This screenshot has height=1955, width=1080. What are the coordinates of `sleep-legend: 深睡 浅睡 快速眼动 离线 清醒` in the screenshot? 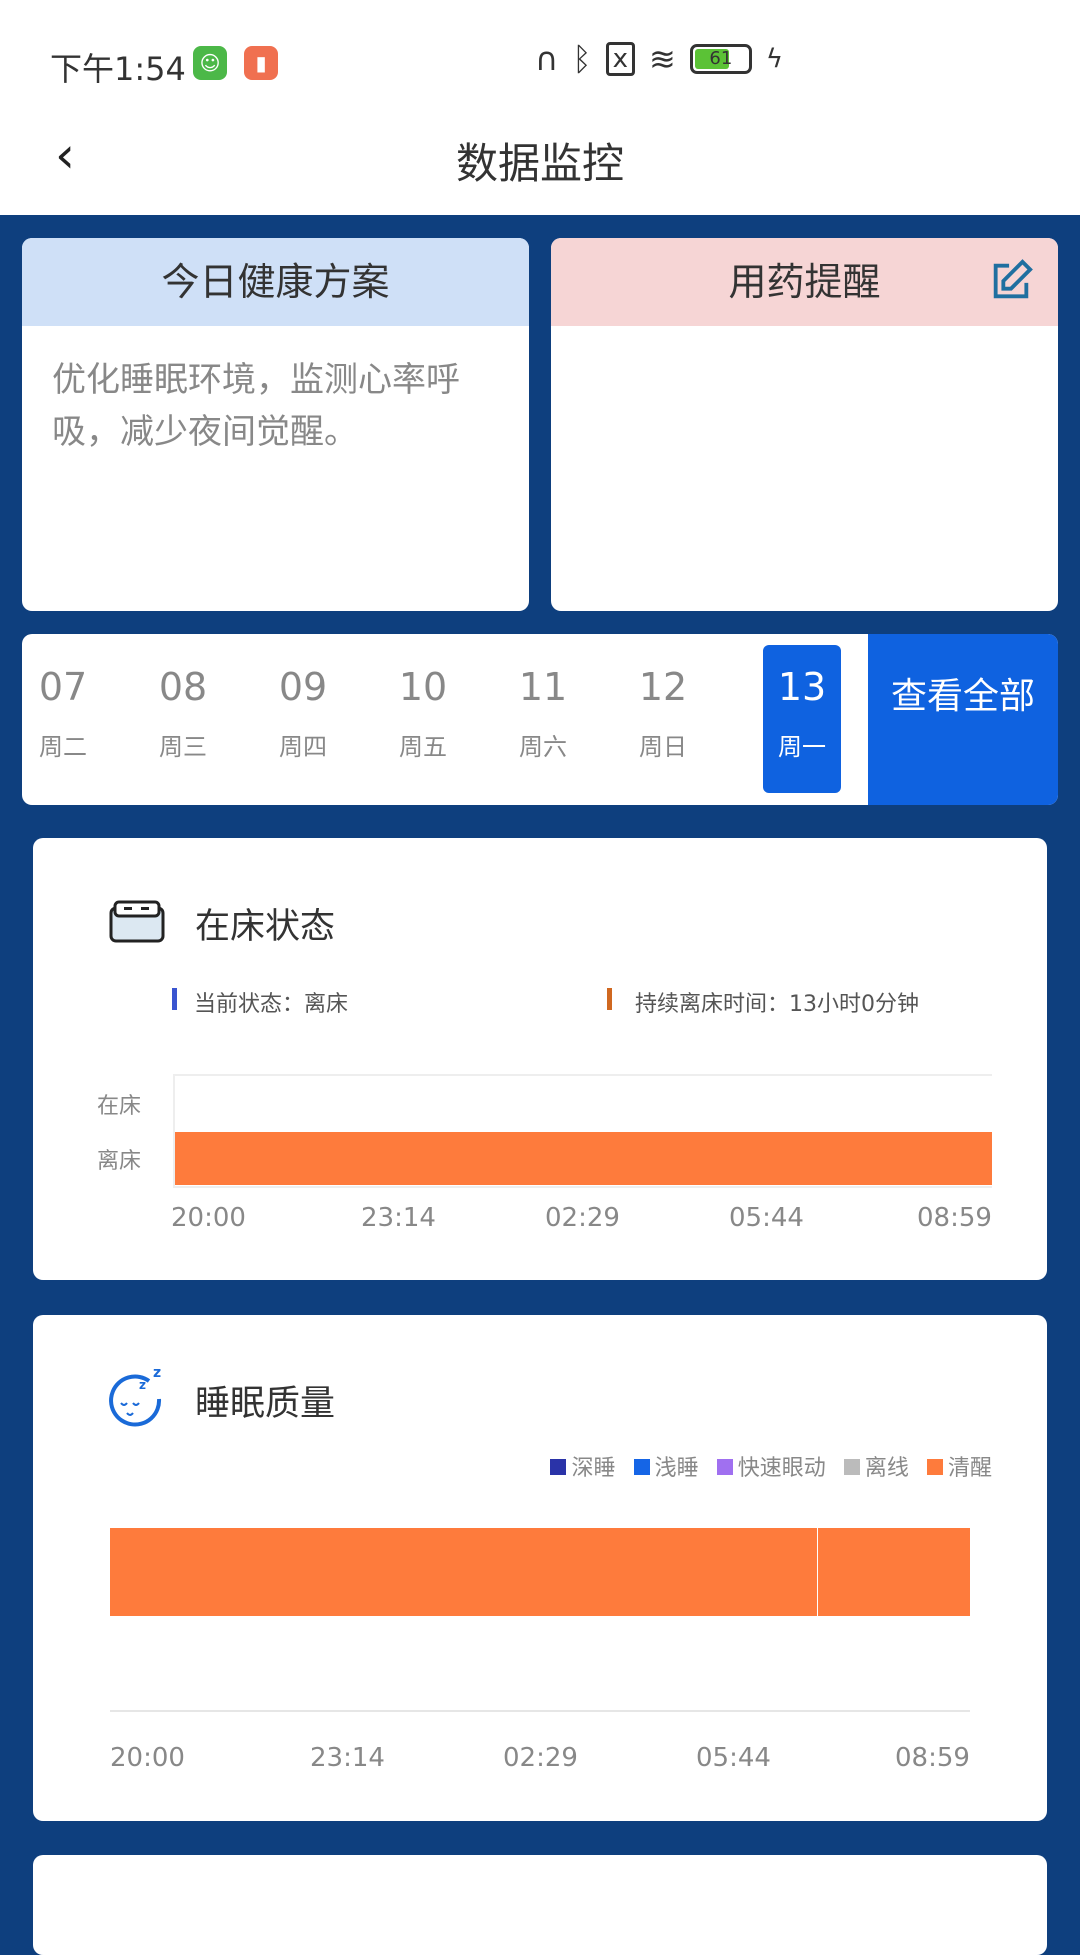 It's located at (771, 1466).